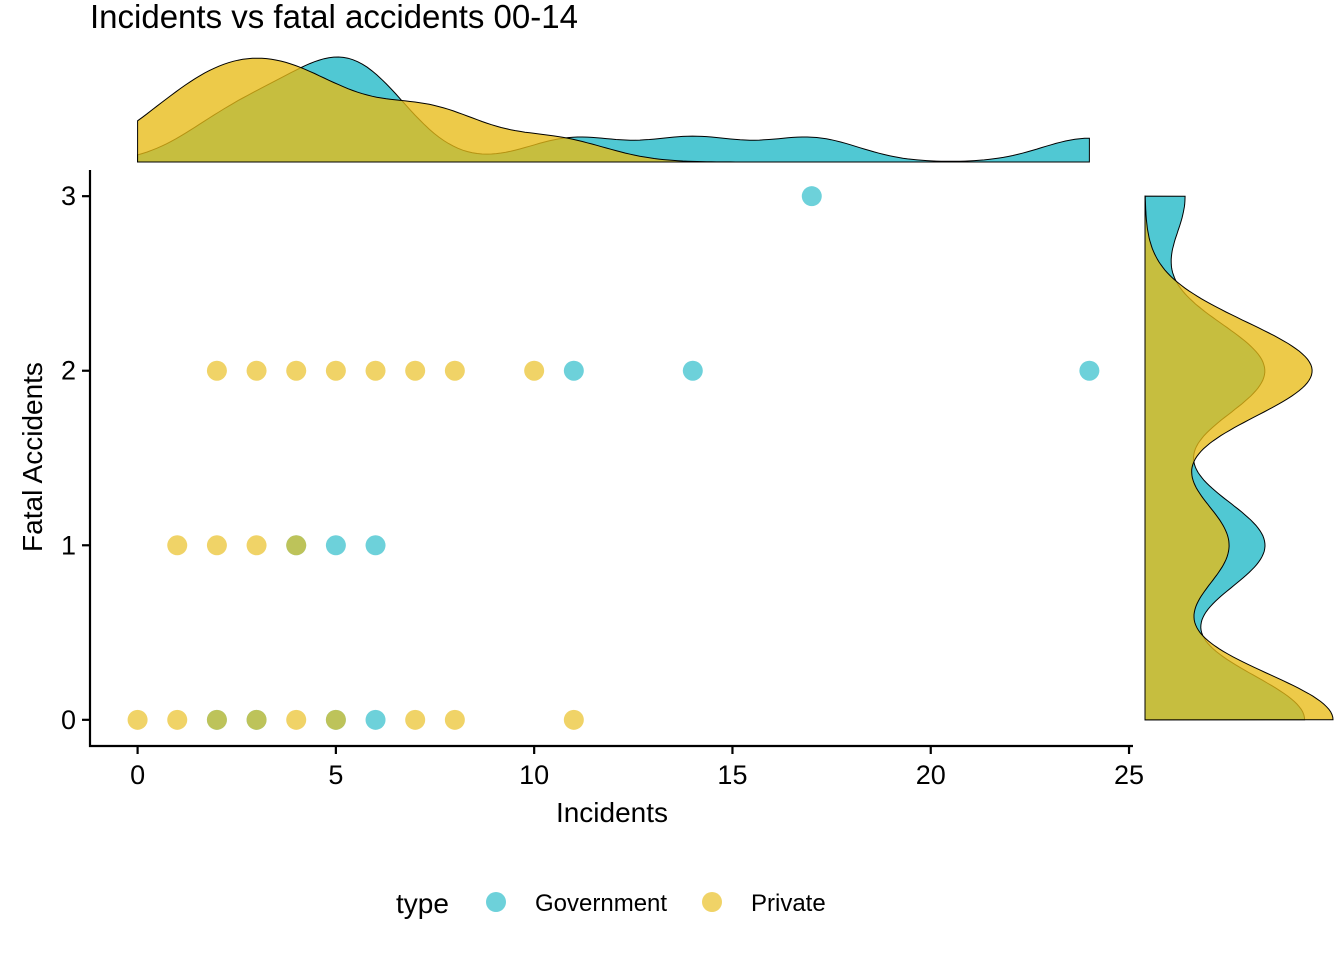 This screenshot has height=960, width=1344. What do you see at coordinates (137, 775) in the screenshot?
I see `x-tick-label: 0` at bounding box center [137, 775].